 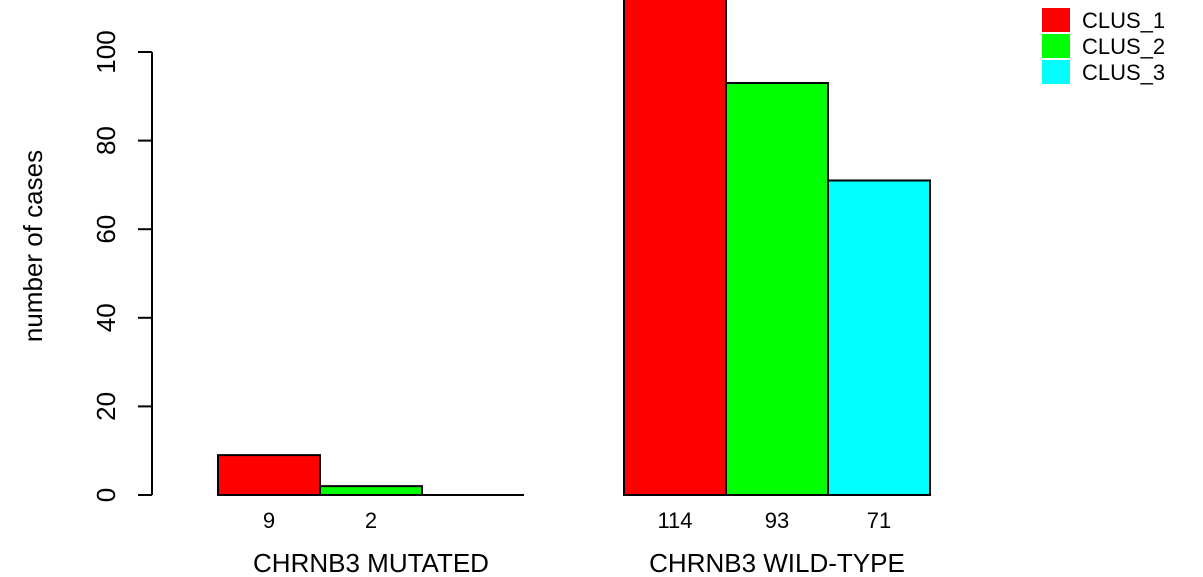 I want to click on bar-value-label: 114, so click(x=674, y=520).